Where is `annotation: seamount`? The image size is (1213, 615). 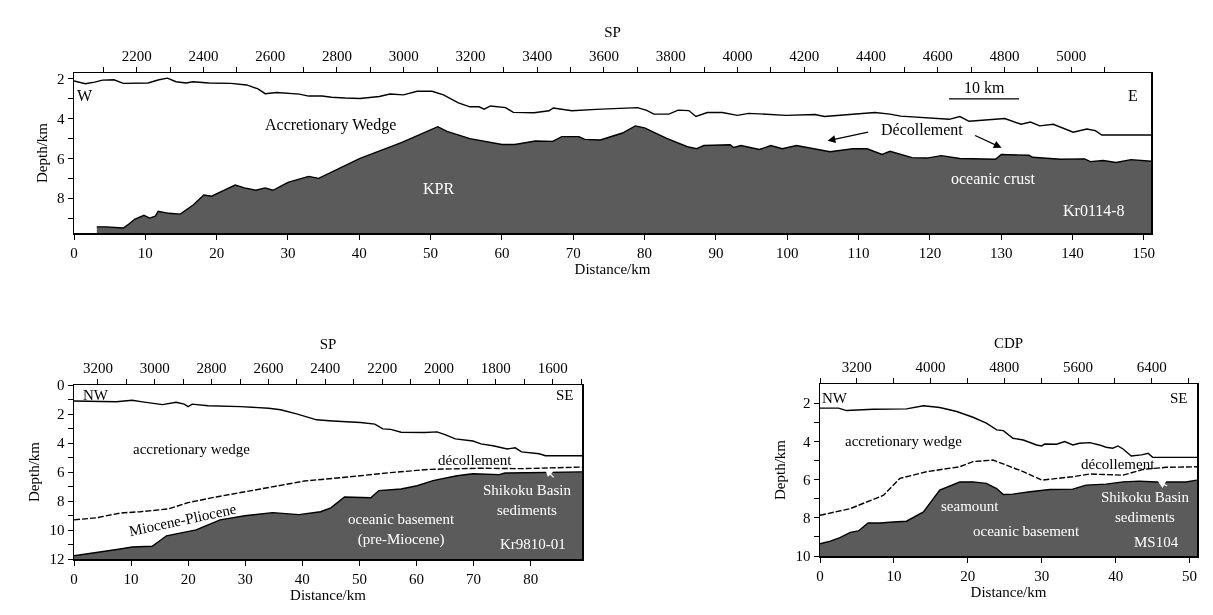 annotation: seamount is located at coordinates (970, 506).